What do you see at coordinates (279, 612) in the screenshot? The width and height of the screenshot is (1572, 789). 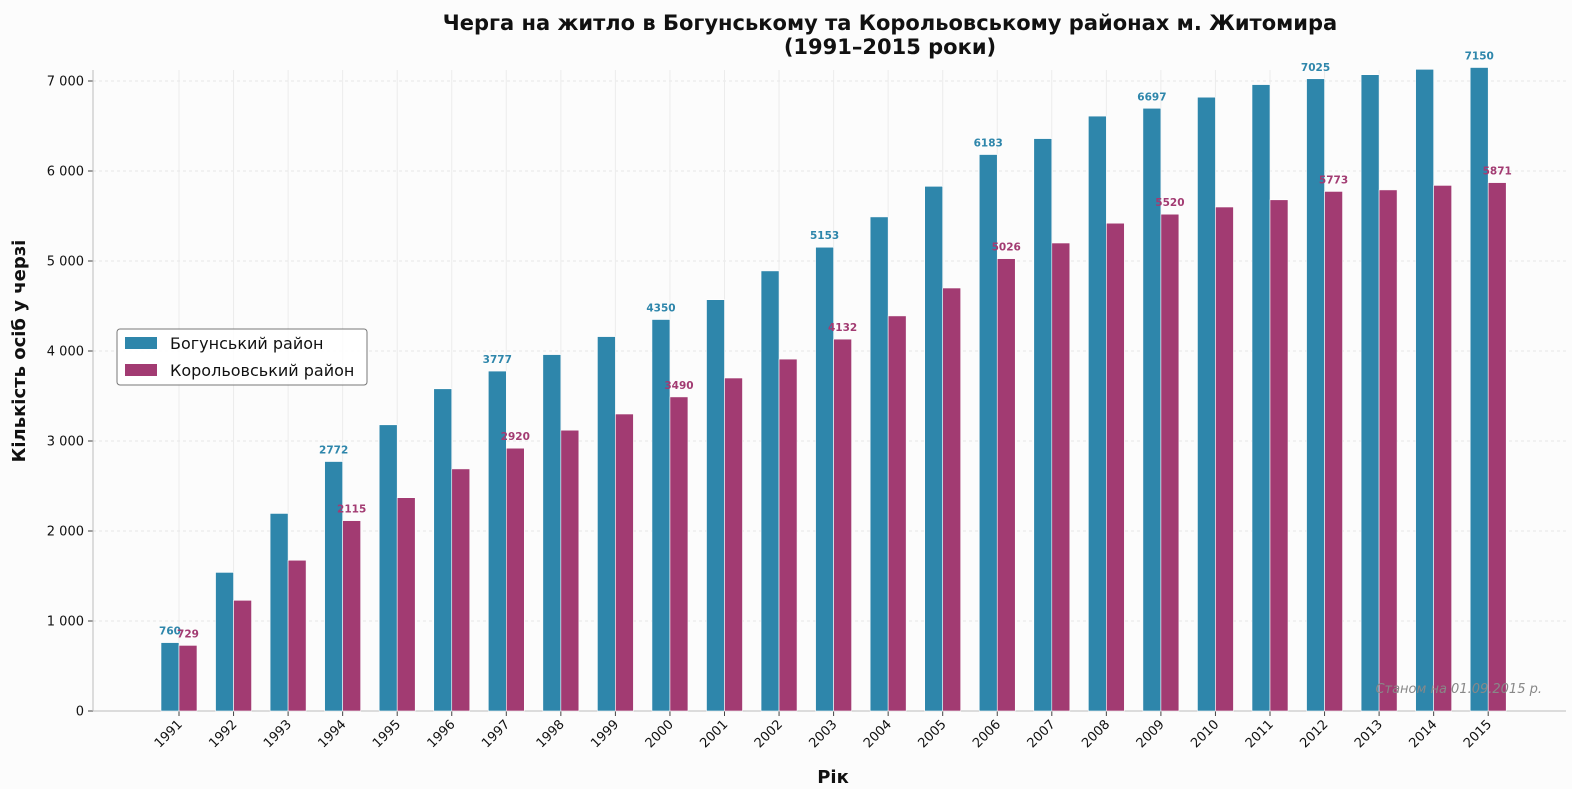 I see `bar-bohunskyi-1993` at bounding box center [279, 612].